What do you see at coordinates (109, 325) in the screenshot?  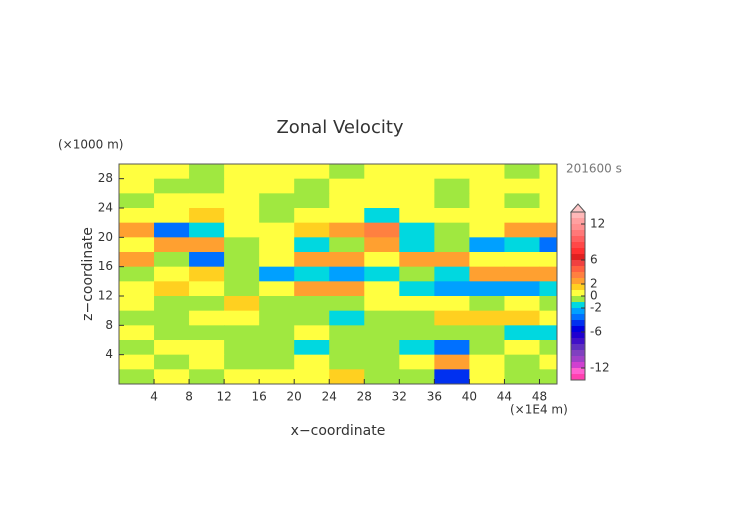 I see `y-tick-label: 8` at bounding box center [109, 325].